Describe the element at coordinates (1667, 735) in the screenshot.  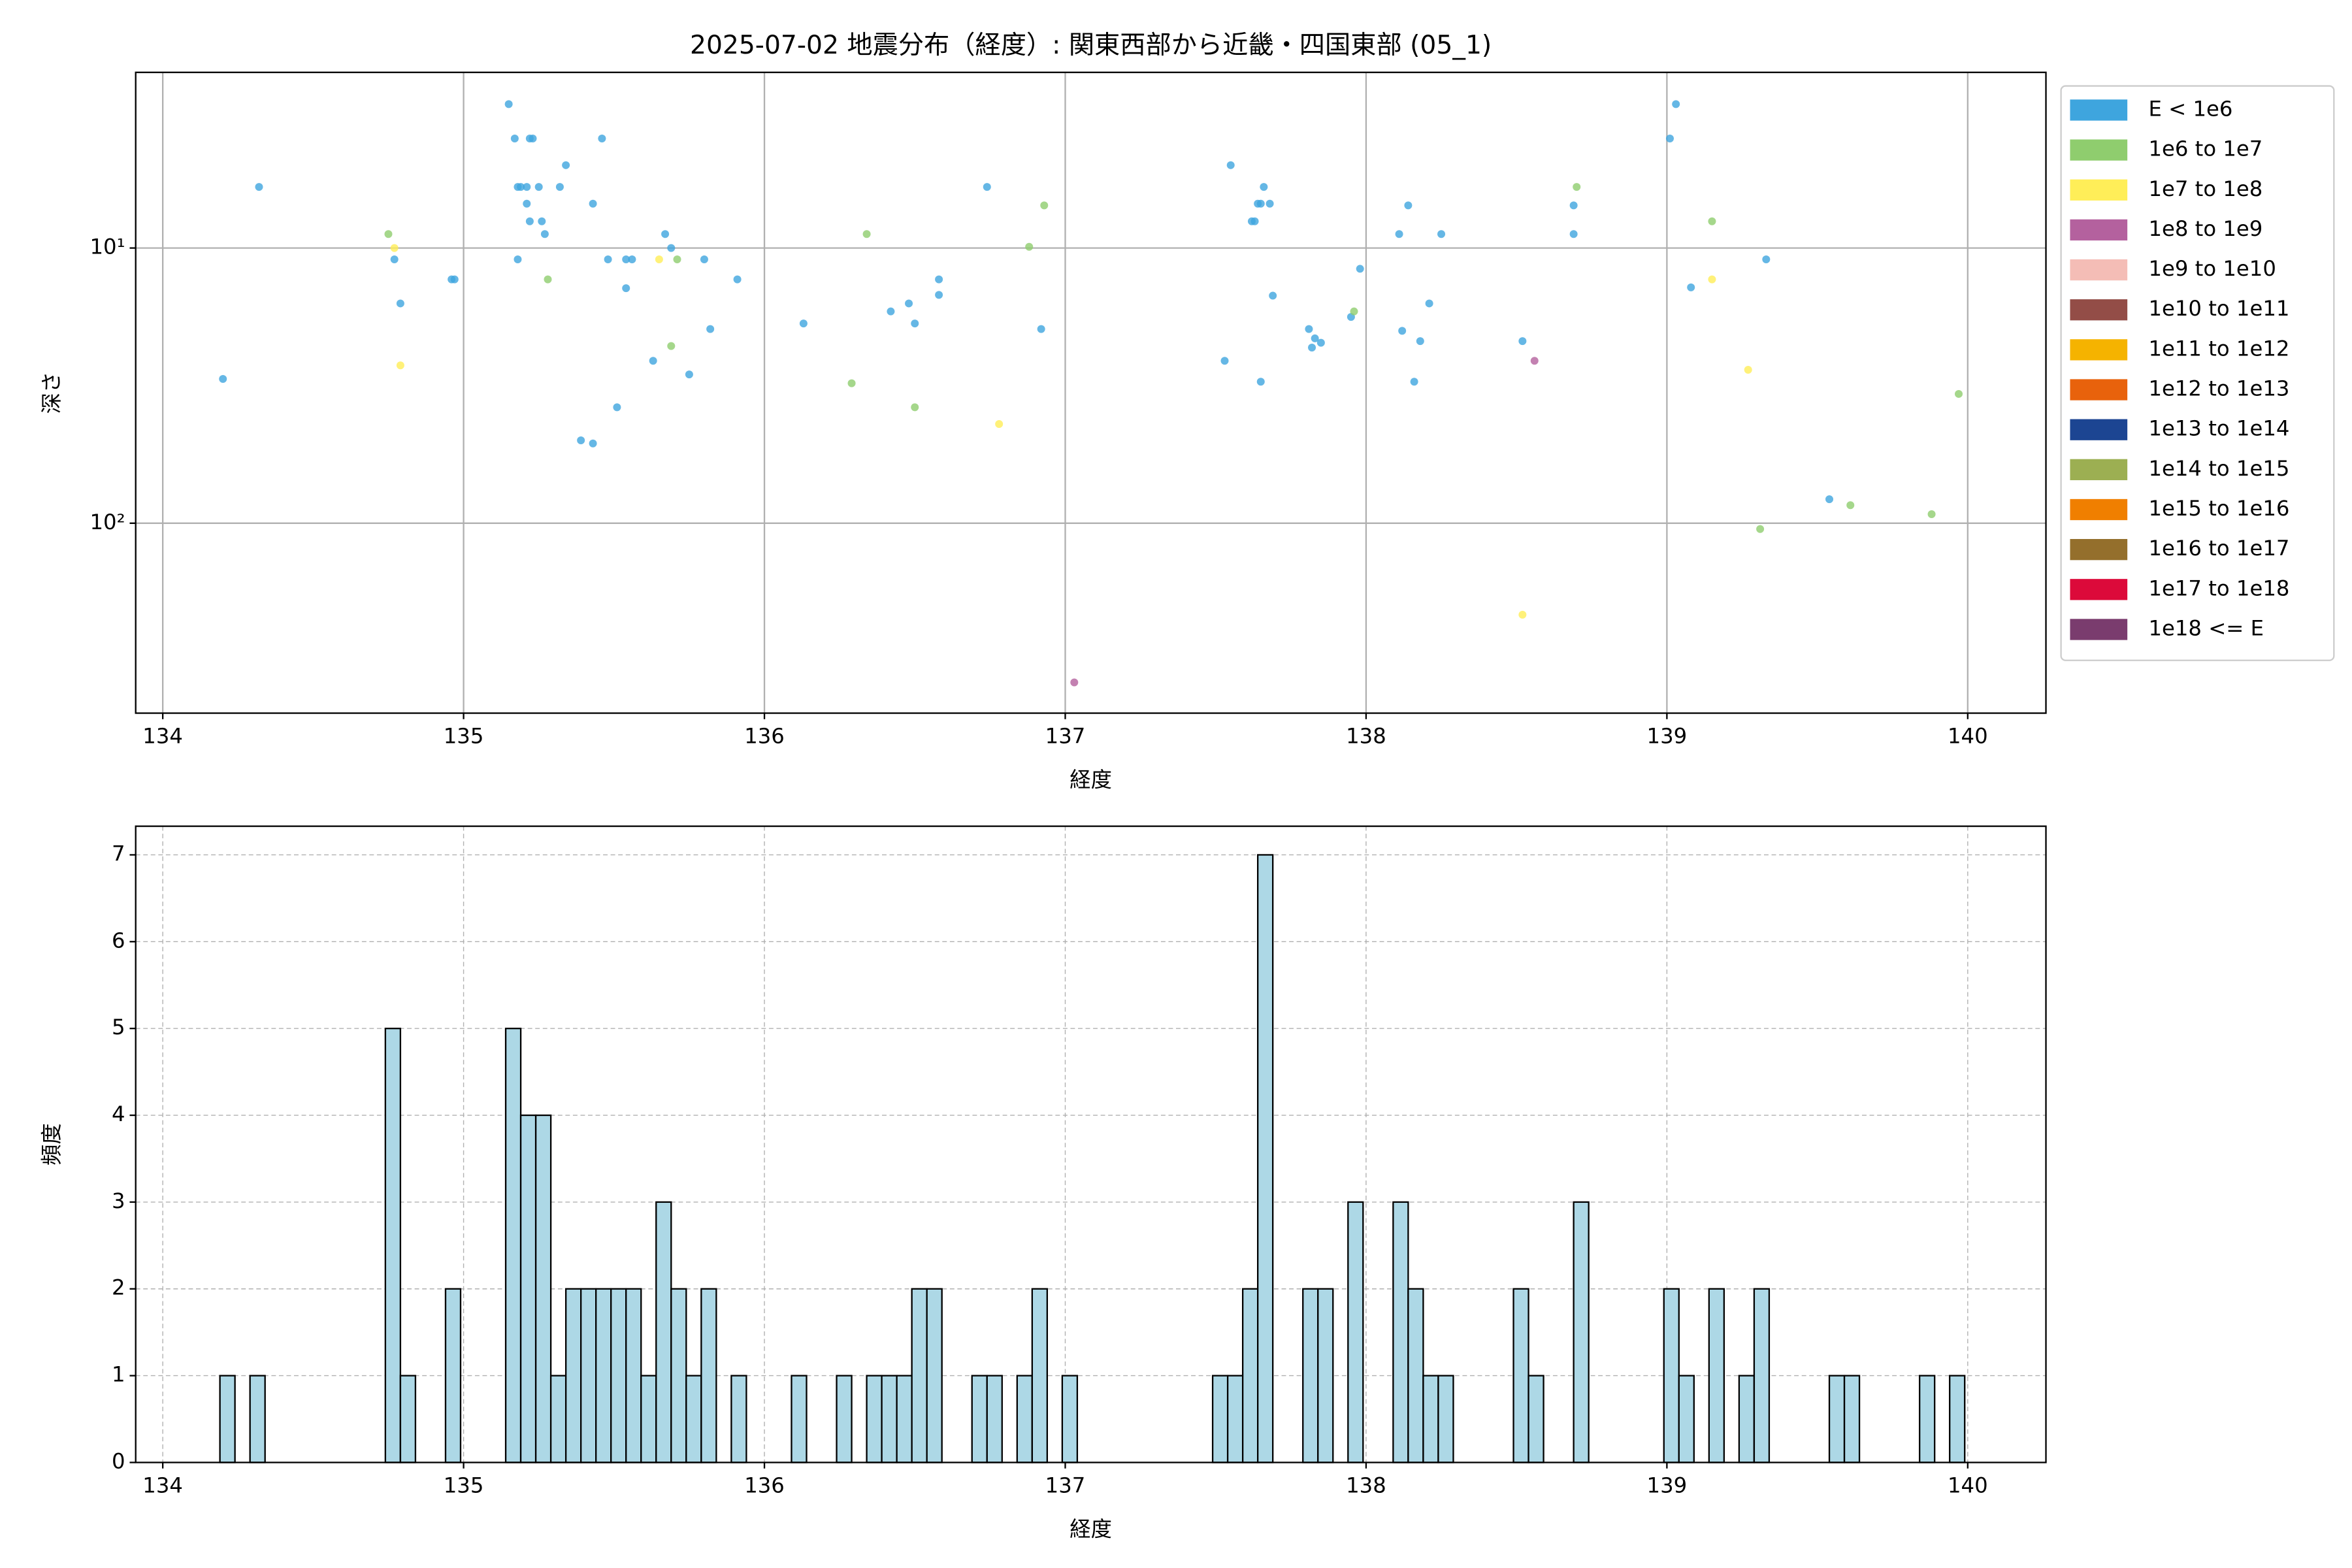
I see `x-tick-label: 139` at that location.